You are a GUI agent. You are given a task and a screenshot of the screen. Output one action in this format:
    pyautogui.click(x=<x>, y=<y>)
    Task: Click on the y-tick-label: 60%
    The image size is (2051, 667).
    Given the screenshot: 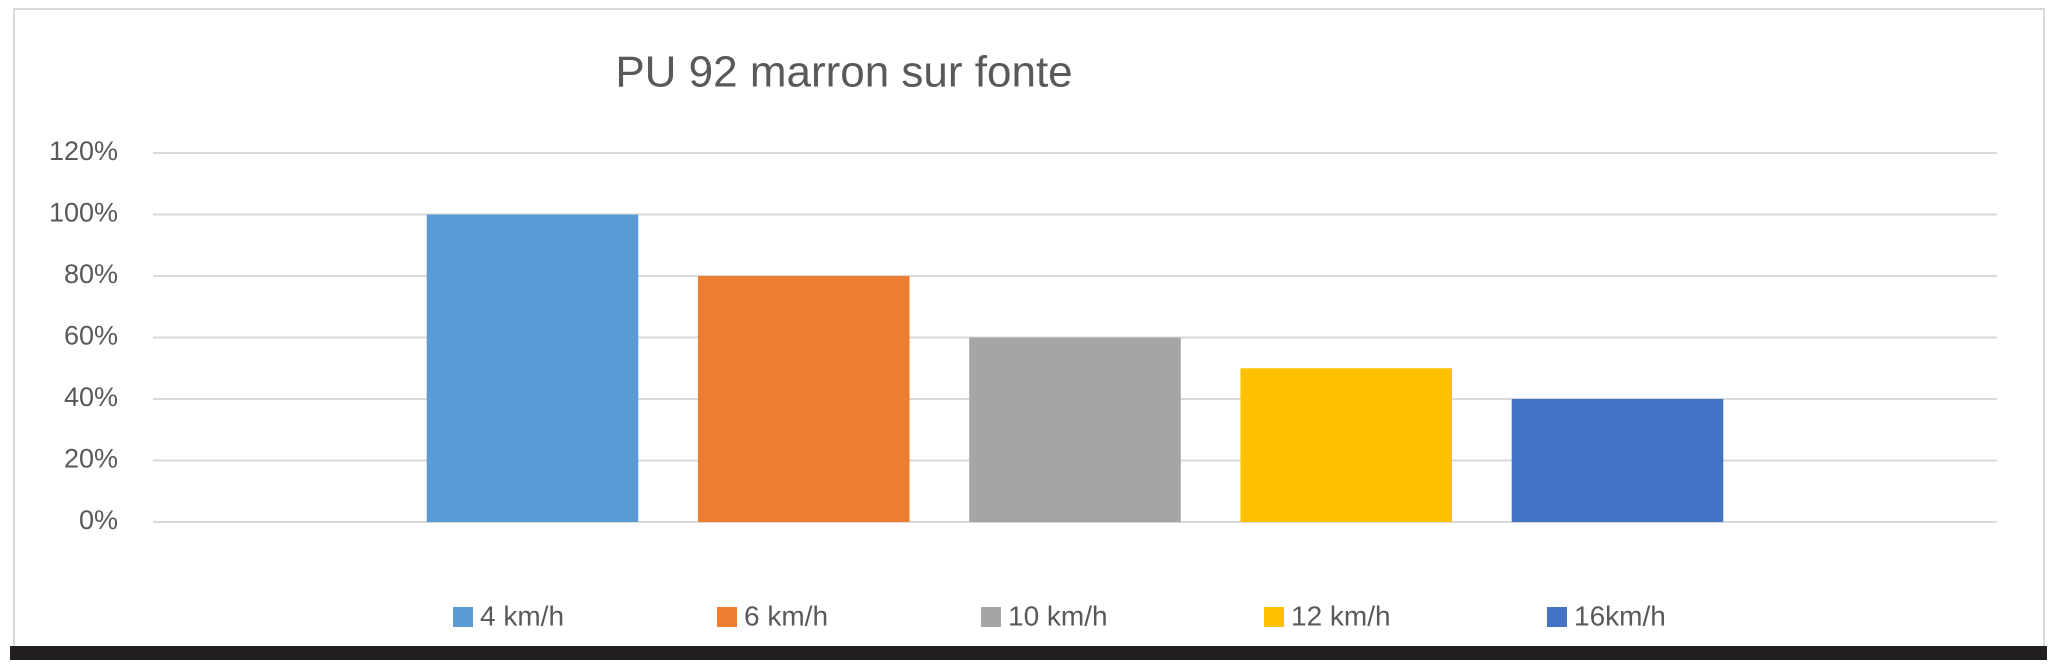 What is the action you would take?
    pyautogui.click(x=91, y=336)
    